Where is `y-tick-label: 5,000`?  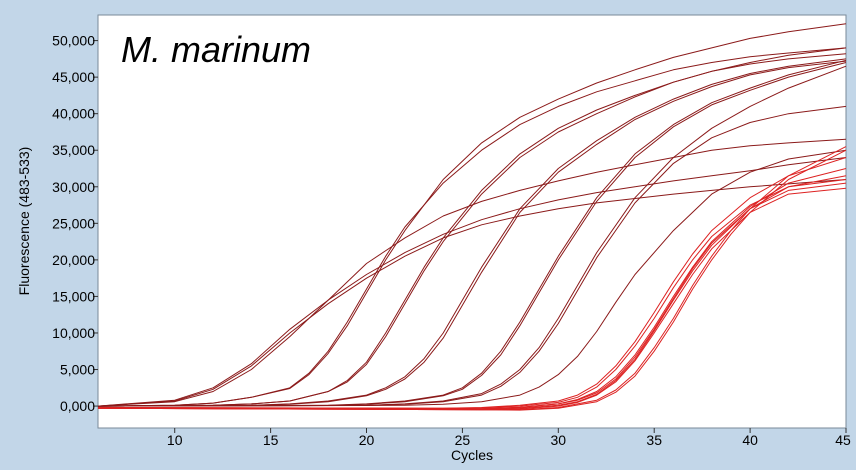
y-tick-label: 5,000 is located at coordinates (77, 370).